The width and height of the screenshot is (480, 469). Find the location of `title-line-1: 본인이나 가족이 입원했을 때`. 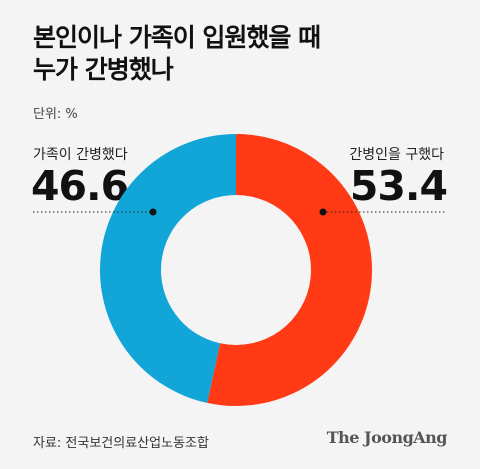

title-line-1: 본인이나 가족이 입원했을 때 is located at coordinates (177, 37).